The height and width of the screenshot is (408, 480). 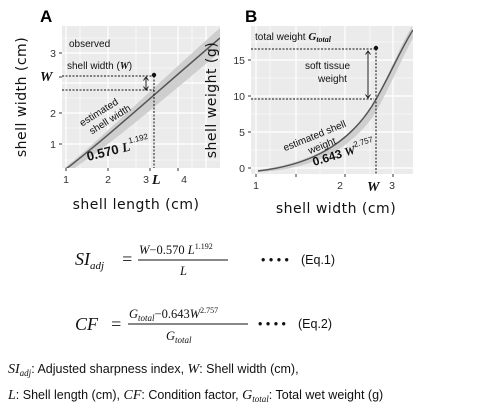 What do you see at coordinates (53, 54) in the screenshot?
I see `panel-a-y-tick-3: 3` at bounding box center [53, 54].